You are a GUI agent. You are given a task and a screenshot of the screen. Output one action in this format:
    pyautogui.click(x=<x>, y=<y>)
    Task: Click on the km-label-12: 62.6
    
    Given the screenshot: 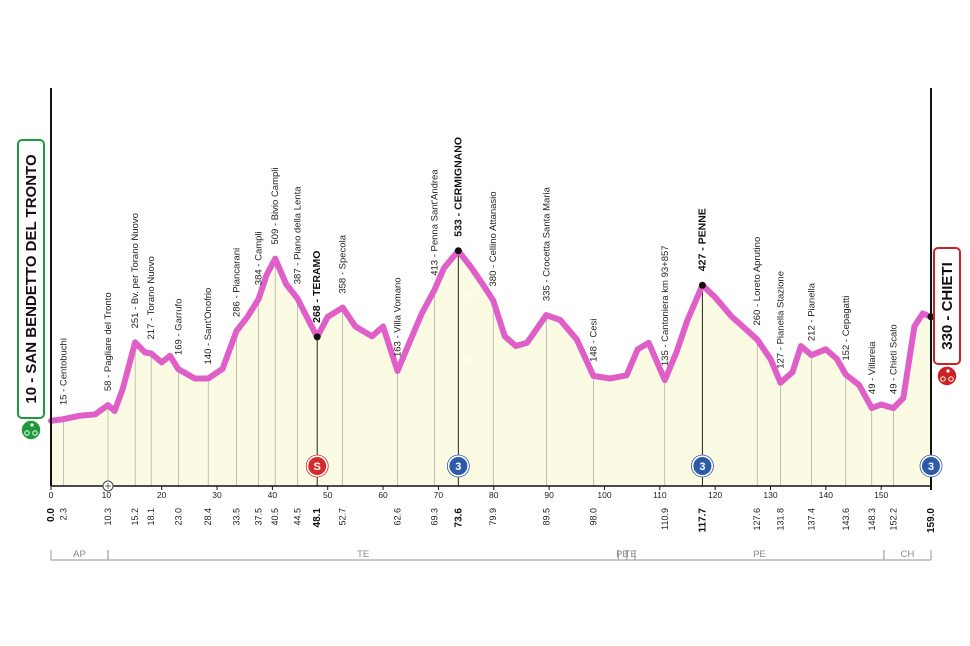 What is the action you would take?
    pyautogui.click(x=397, y=517)
    